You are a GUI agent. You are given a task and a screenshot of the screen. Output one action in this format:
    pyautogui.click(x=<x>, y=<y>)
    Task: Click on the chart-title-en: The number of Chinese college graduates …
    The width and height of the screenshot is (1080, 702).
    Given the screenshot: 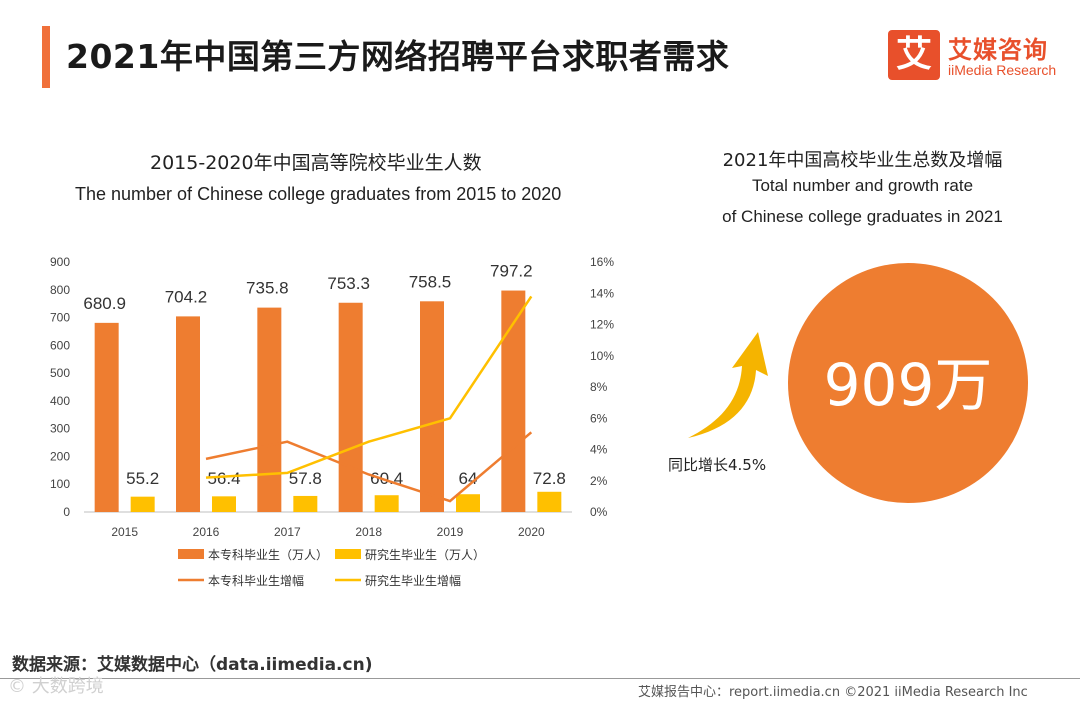 What is the action you would take?
    pyautogui.click(x=318, y=194)
    